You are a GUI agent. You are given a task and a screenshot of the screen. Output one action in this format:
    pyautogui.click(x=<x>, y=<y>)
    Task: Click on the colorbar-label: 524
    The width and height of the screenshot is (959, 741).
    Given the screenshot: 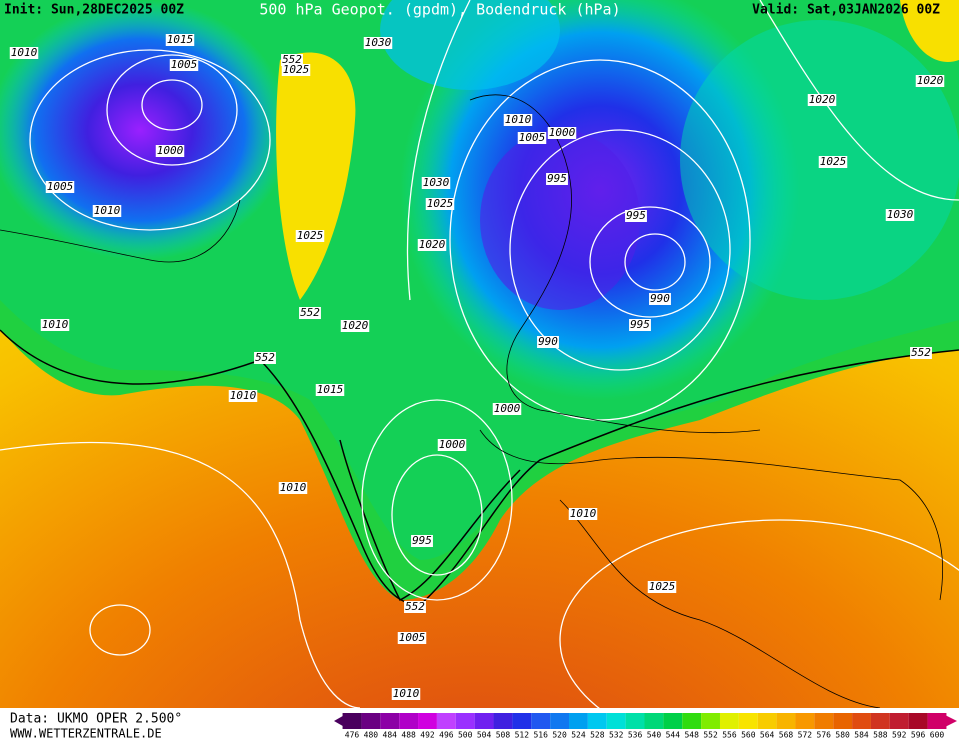 What is the action you would take?
    pyautogui.click(x=578, y=735)
    